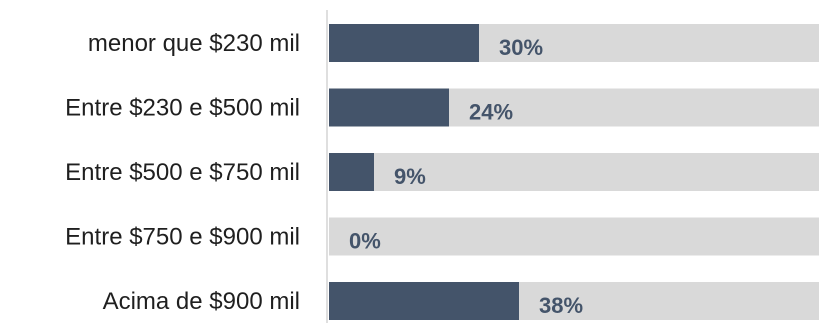 Image resolution: width=819 pixels, height=325 pixels. Describe the element at coordinates (194, 43) in the screenshot. I see `category-label: menor que $230 mil` at that location.